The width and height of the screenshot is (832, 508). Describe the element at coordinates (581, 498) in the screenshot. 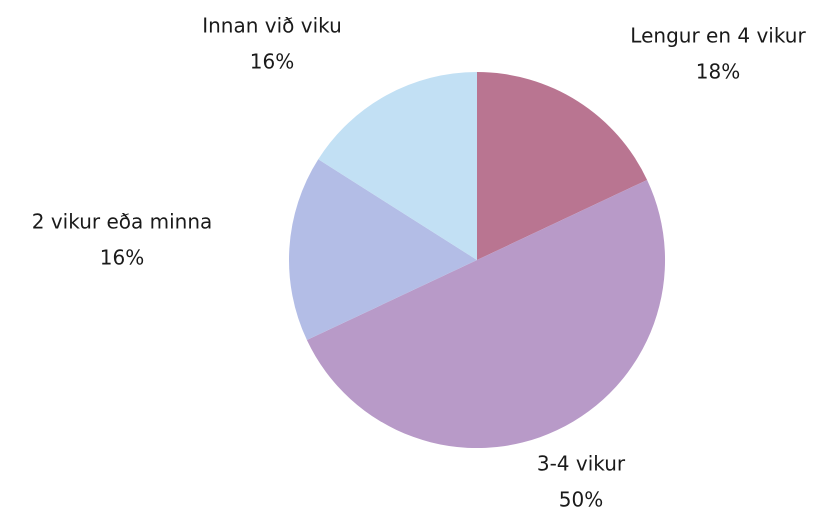

I see `slice-value-label: 50%` at that location.